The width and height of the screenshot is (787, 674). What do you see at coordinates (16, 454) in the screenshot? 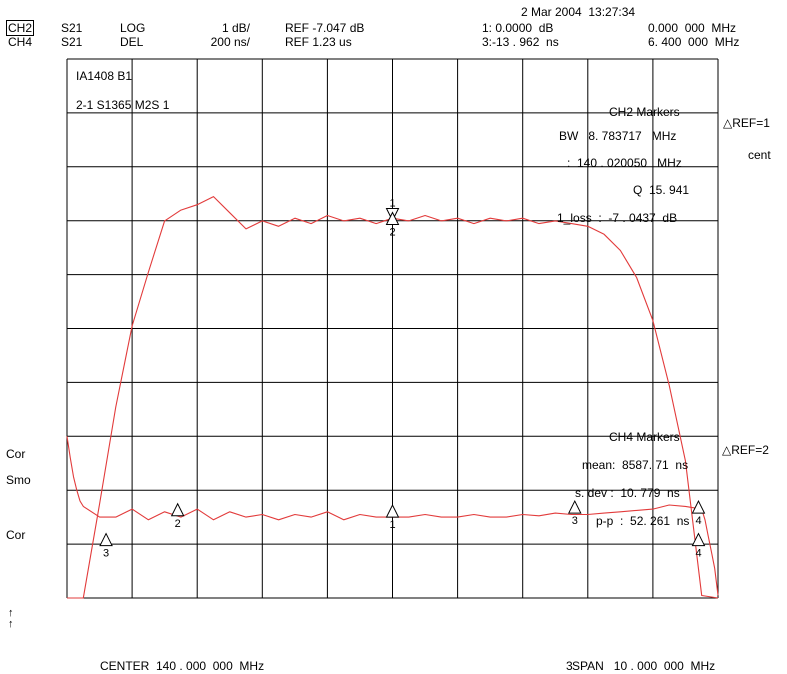
I see `correction-indicator-1: Cor` at bounding box center [16, 454].